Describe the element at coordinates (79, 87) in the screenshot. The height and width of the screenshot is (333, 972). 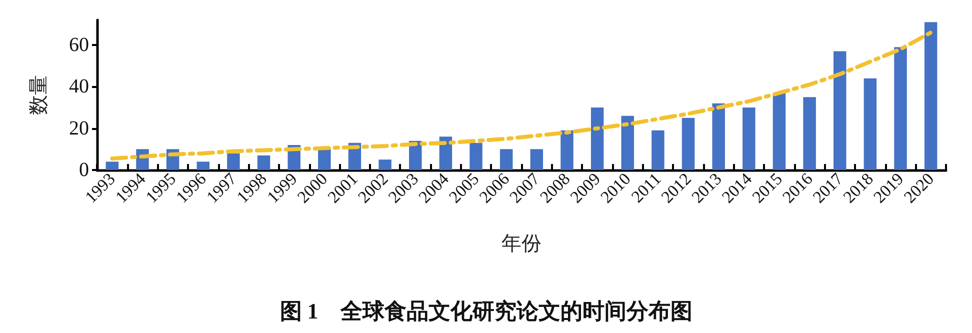
I see `y-tick-label: 40` at that location.